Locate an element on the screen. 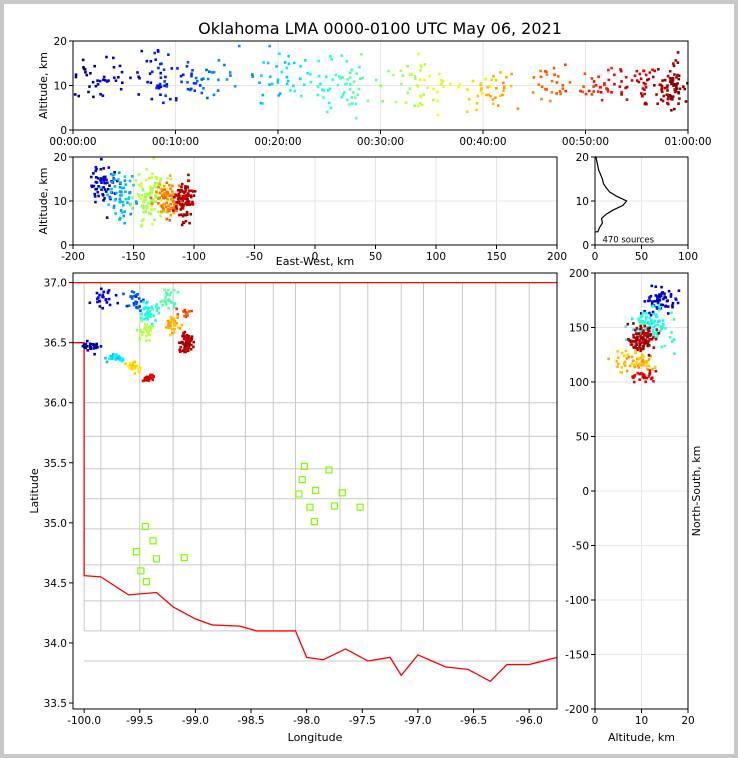 The width and height of the screenshot is (738, 758). x-tick-label: 150 is located at coordinates (496, 257).